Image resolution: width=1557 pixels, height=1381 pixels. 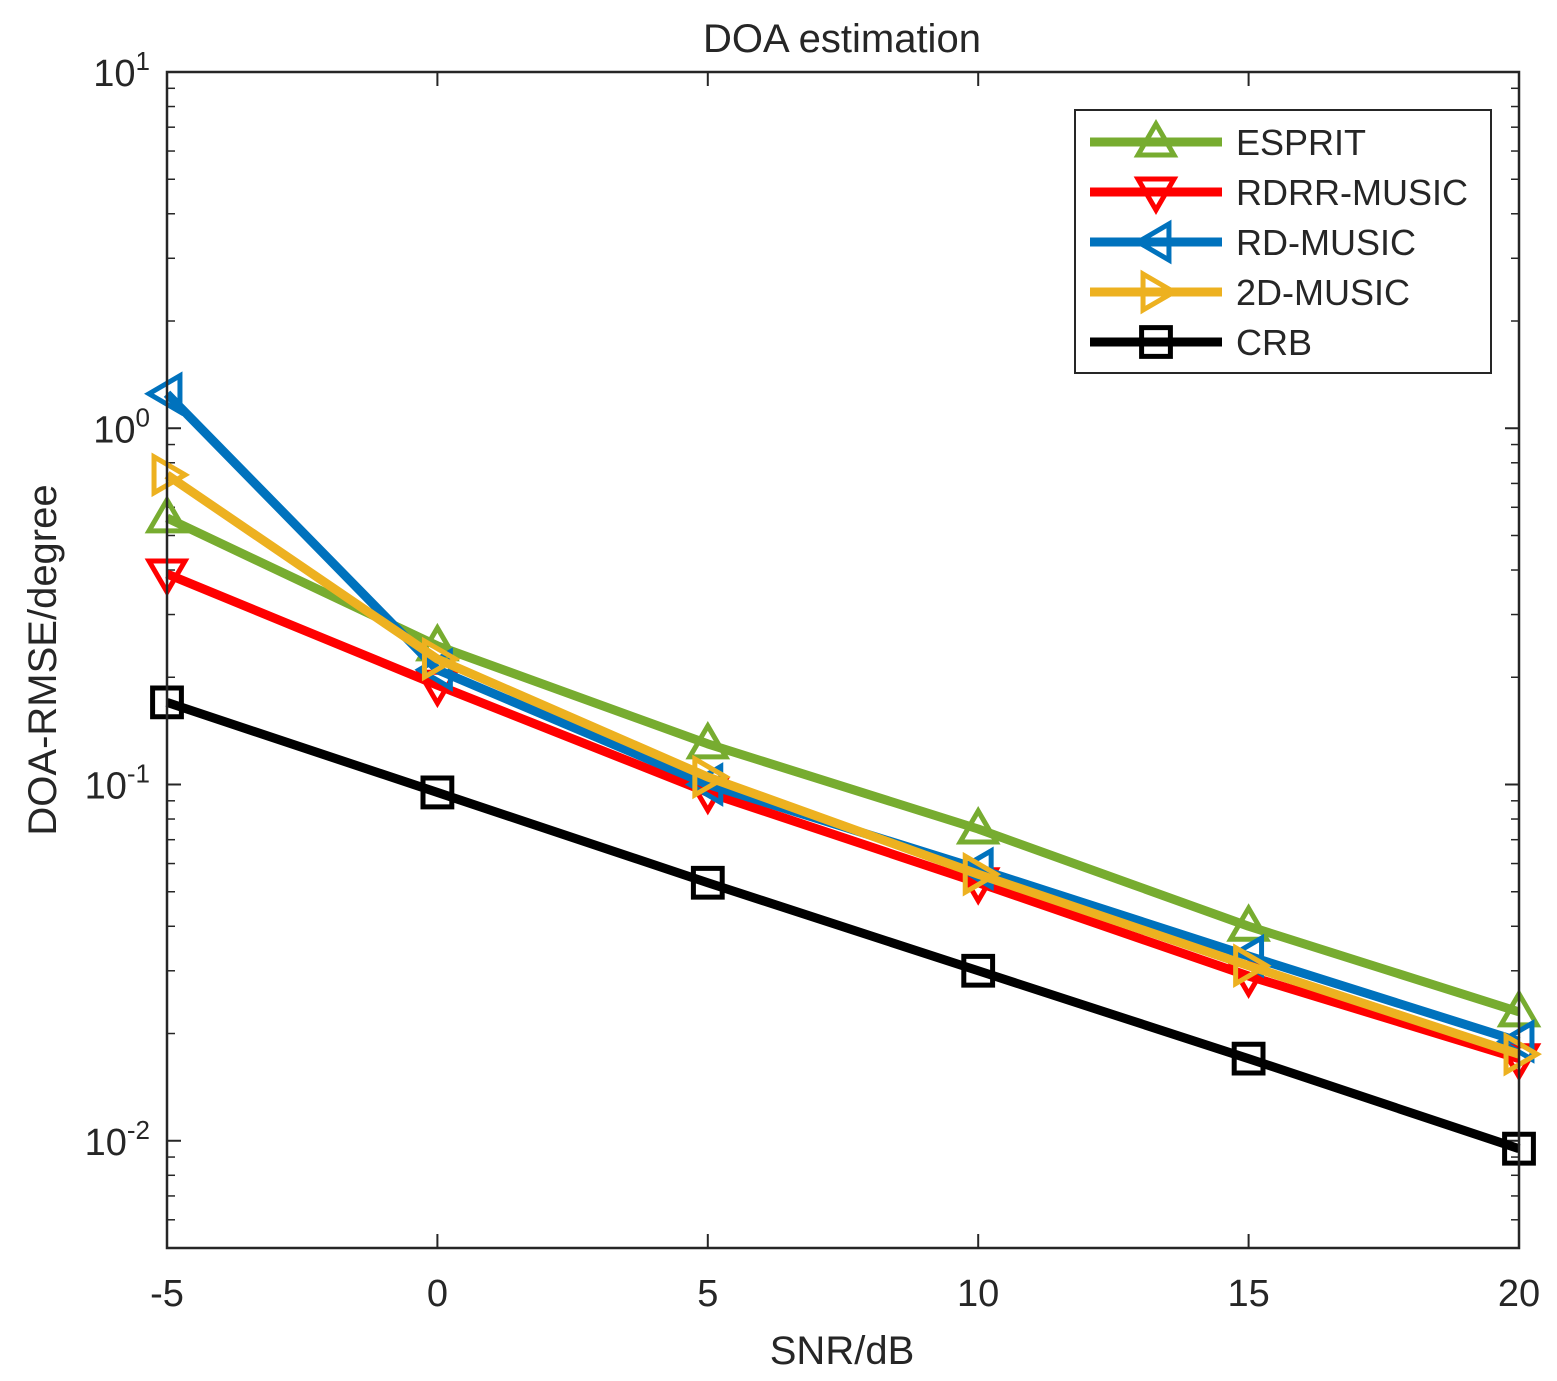 What do you see at coordinates (842, 39) in the screenshot?
I see `chart-title: DOA estimation` at bounding box center [842, 39].